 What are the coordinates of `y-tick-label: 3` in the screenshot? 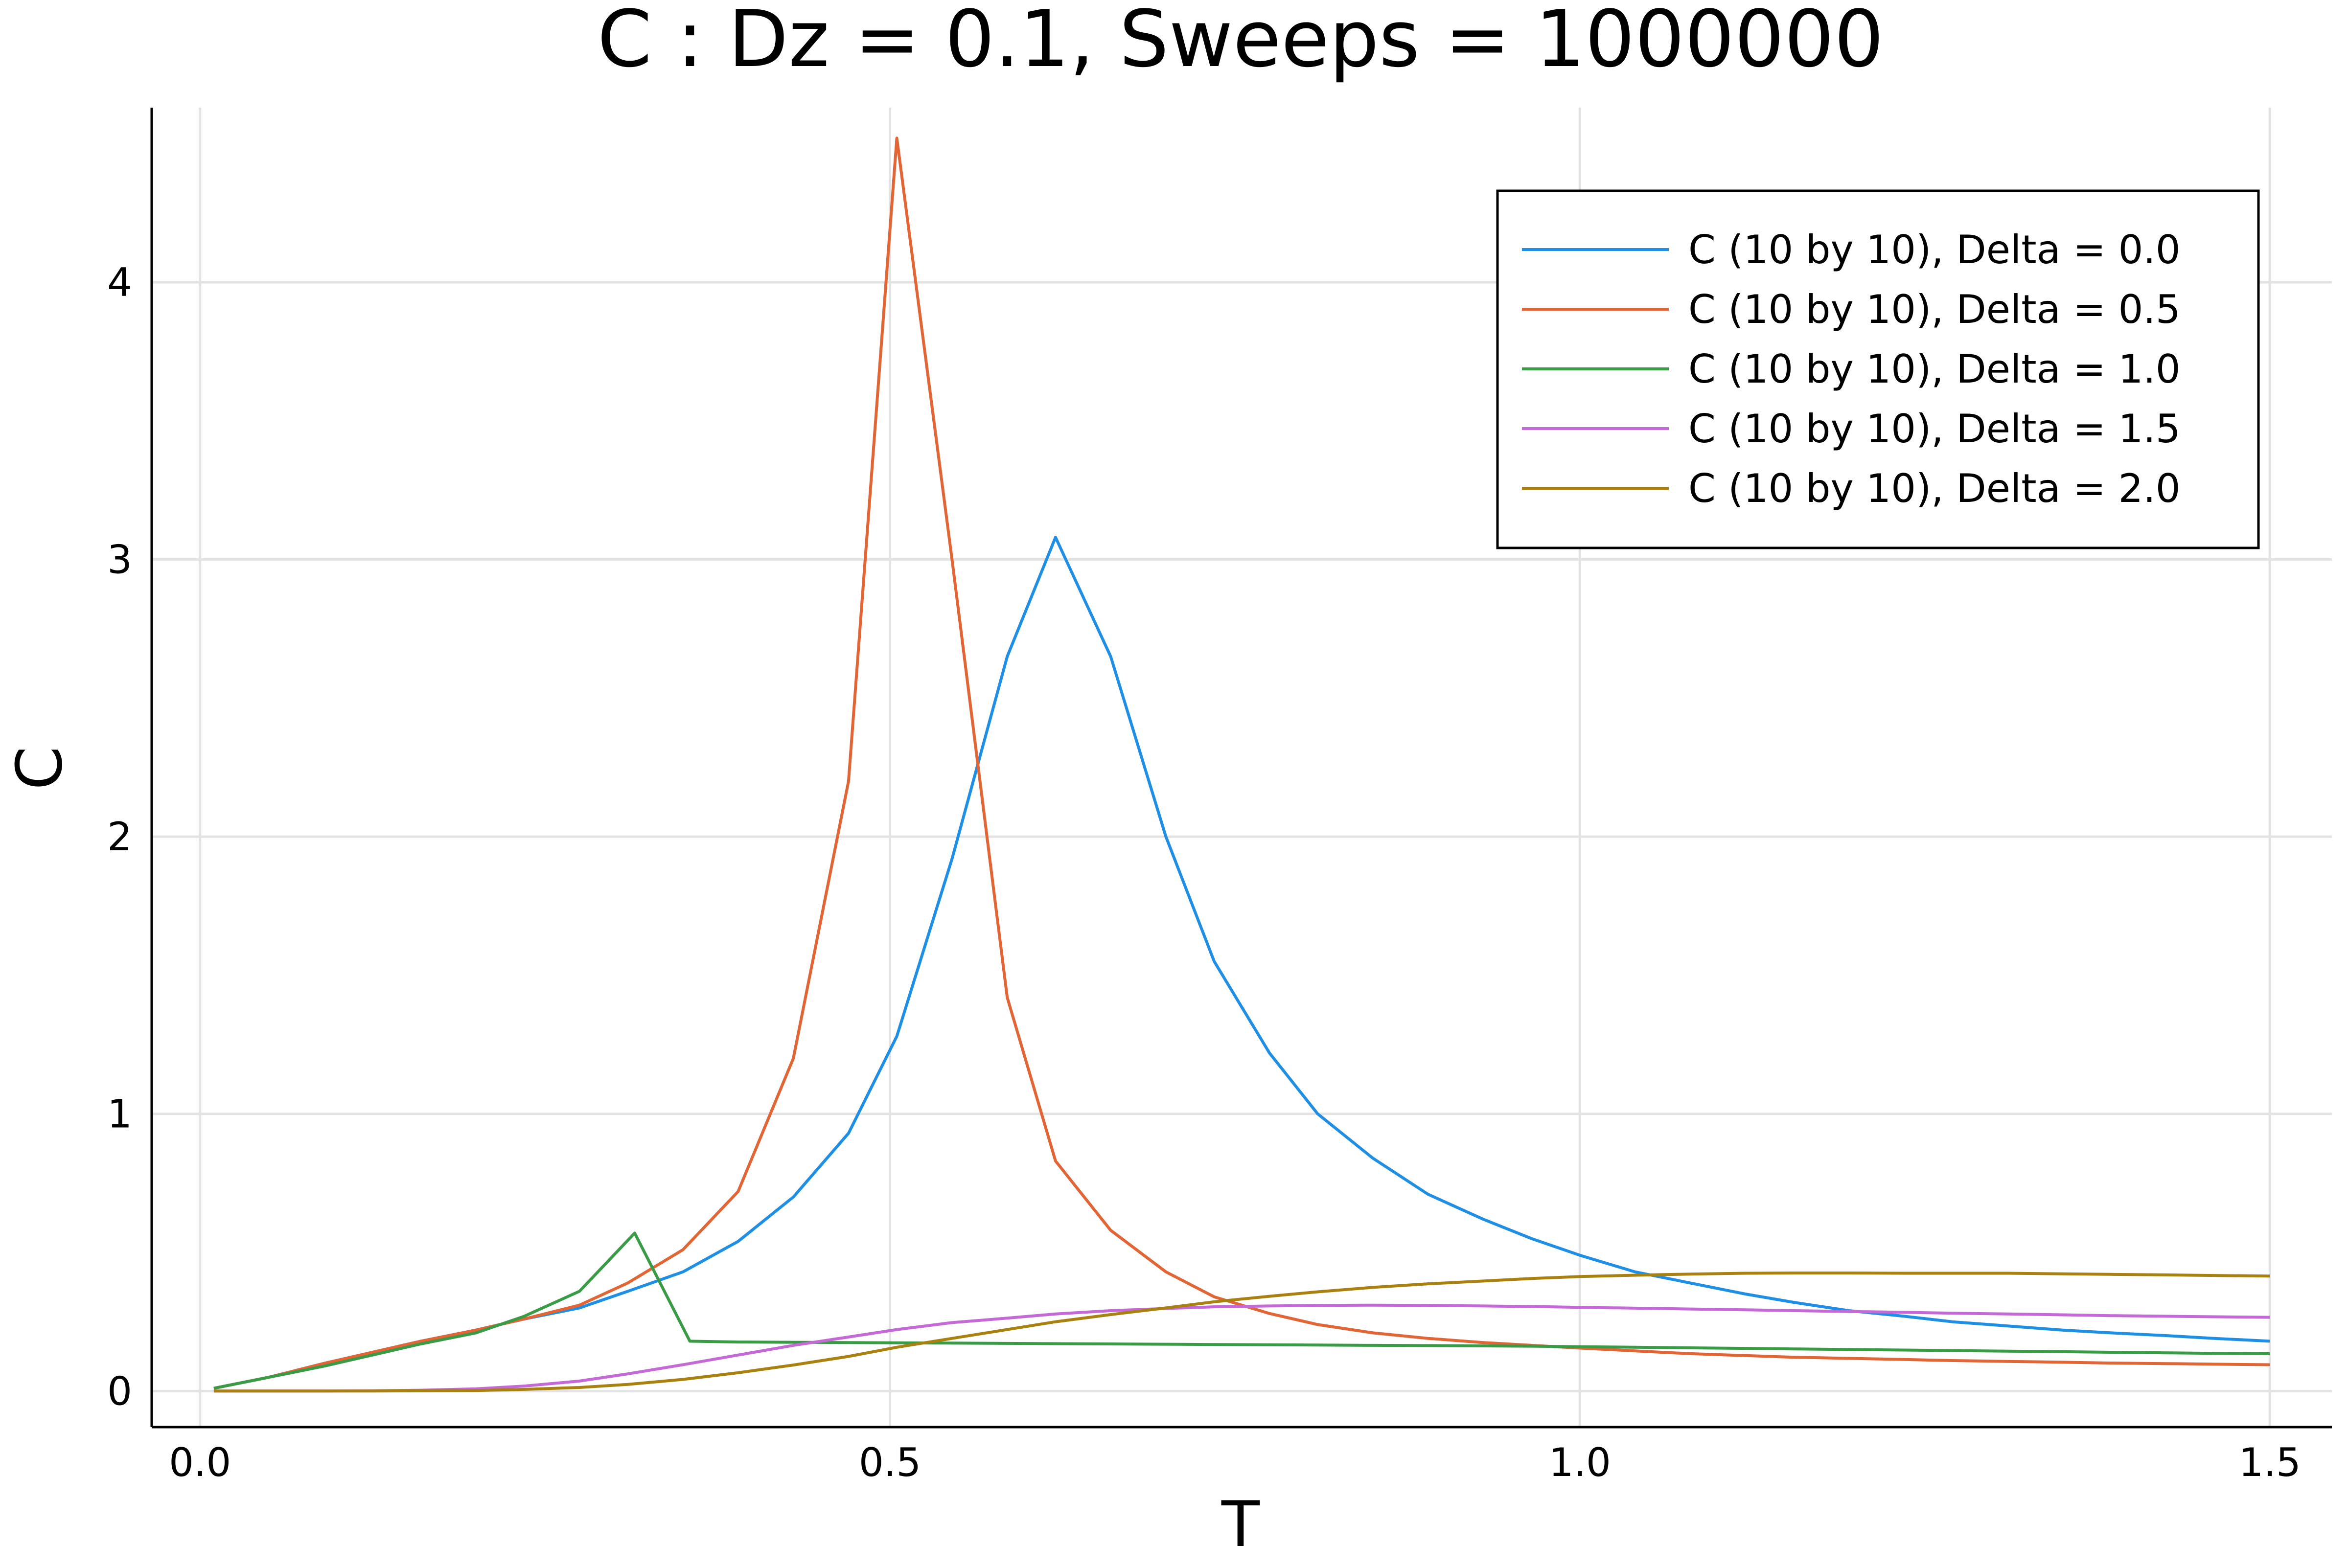 It's located at (119, 560).